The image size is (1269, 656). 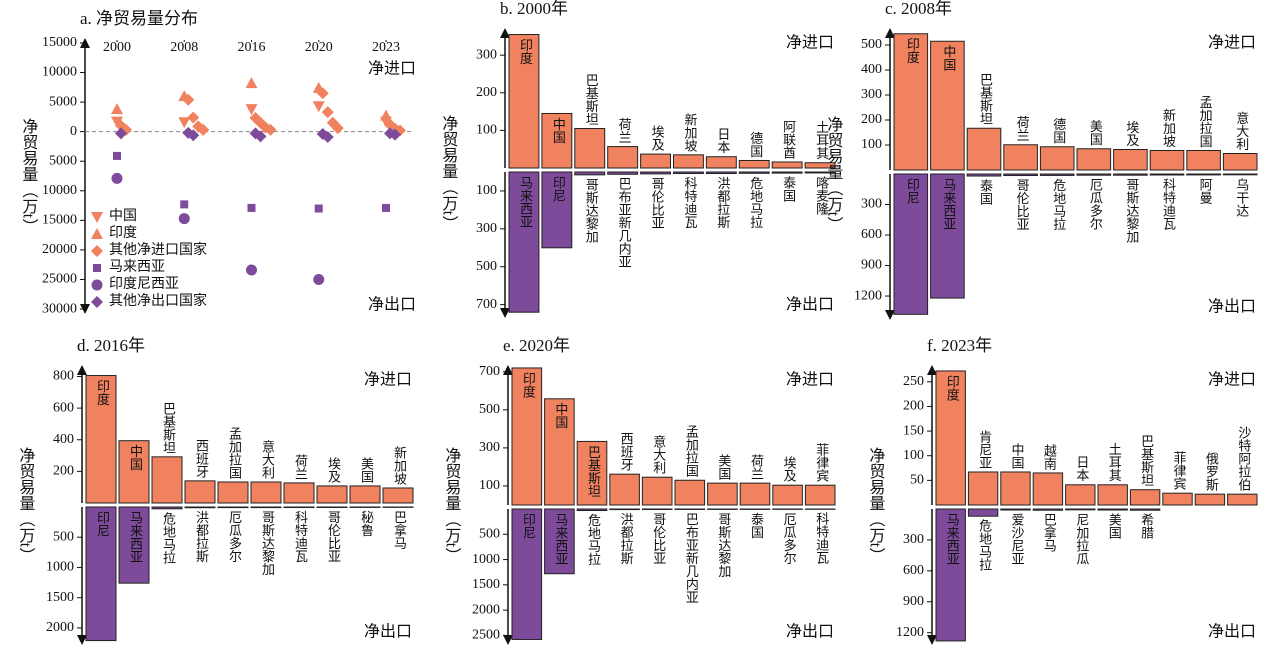 What do you see at coordinates (59, 249) in the screenshot?
I see `y-tick-label: 20000` at bounding box center [59, 249].